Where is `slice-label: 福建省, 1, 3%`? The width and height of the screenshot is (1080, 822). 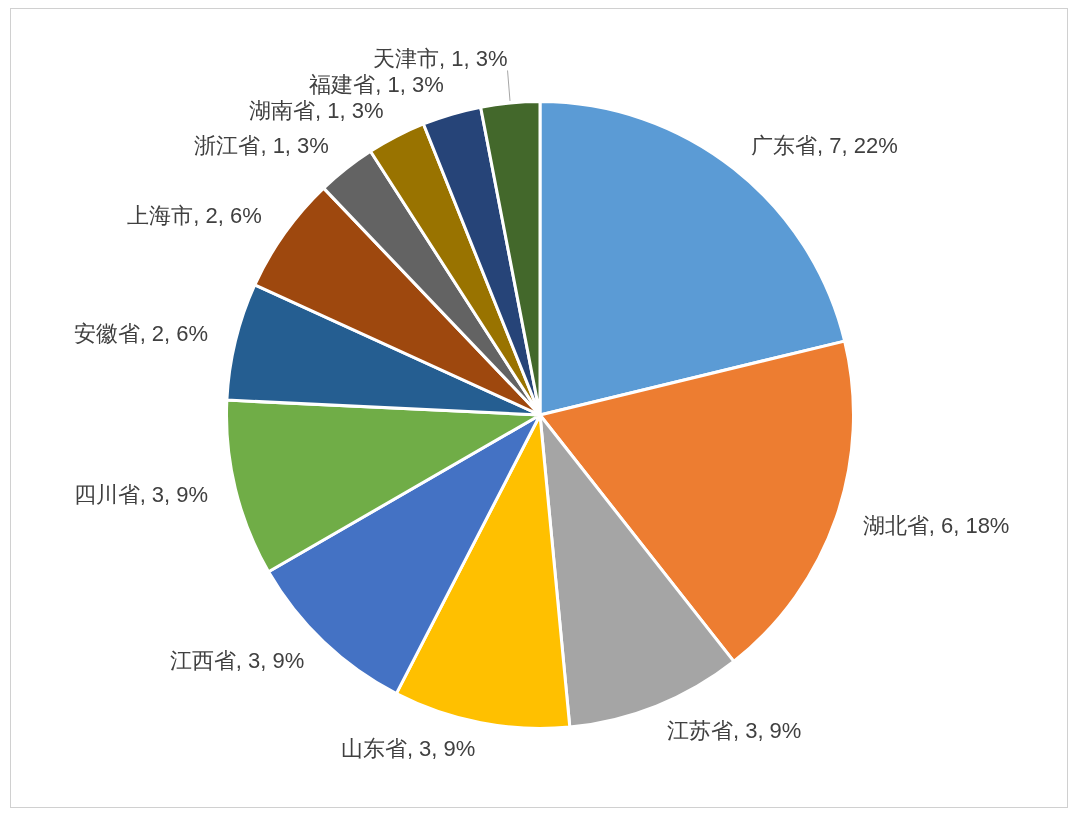 slice-label: 福建省, 1, 3% is located at coordinates (376, 84).